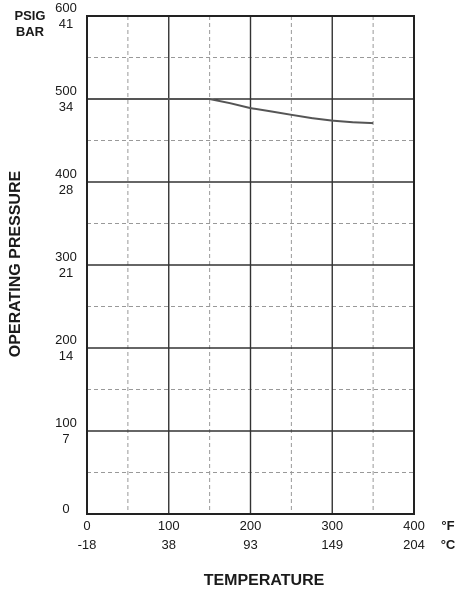 The width and height of the screenshot is (462, 600). What do you see at coordinates (332, 525) in the screenshot?
I see `x-tick-label-f: 300` at bounding box center [332, 525].